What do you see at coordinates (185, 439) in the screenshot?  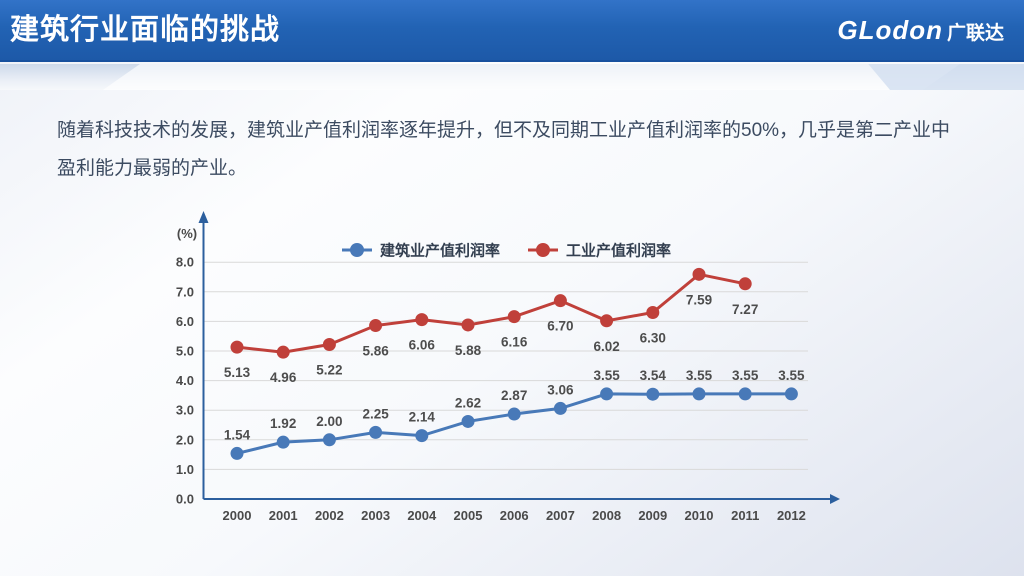 I see `y-tick-label: 2.0` at bounding box center [185, 439].